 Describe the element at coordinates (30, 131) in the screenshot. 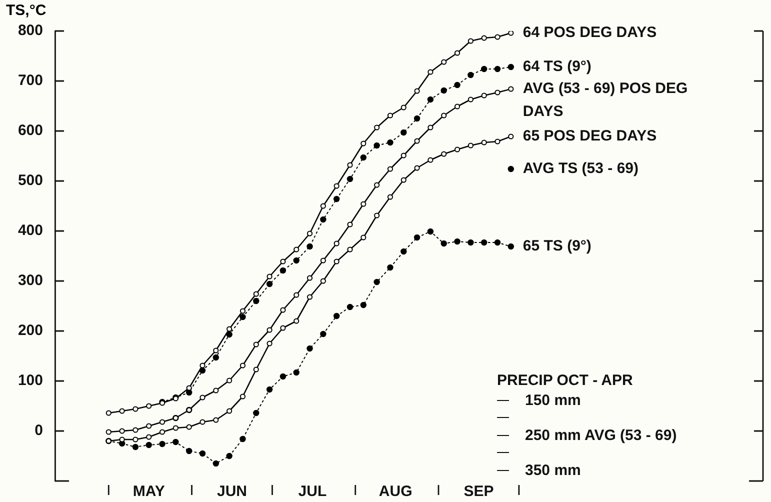

I see `y-tick-label: 600` at that location.